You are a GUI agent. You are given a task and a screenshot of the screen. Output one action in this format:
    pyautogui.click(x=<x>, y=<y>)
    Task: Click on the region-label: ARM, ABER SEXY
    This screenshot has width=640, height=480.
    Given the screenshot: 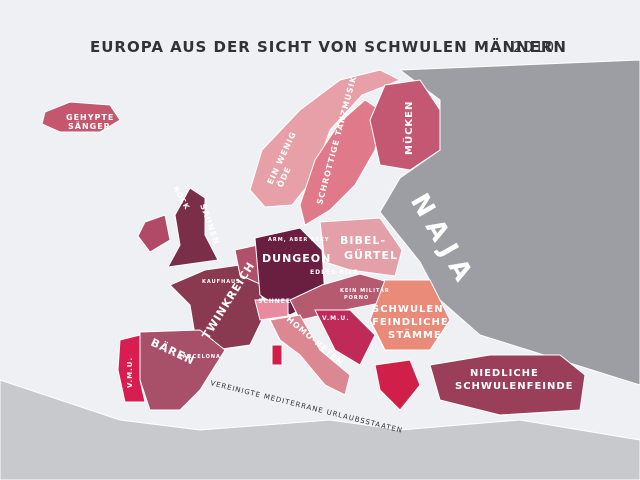 What is the action you would take?
    pyautogui.click(x=299, y=240)
    